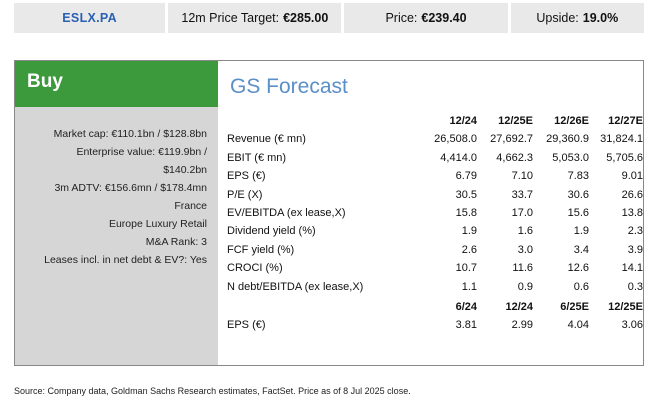 Image resolution: width=654 pixels, height=411 pixels. What do you see at coordinates (522, 194) in the screenshot?
I see `cell: 33.7` at bounding box center [522, 194].